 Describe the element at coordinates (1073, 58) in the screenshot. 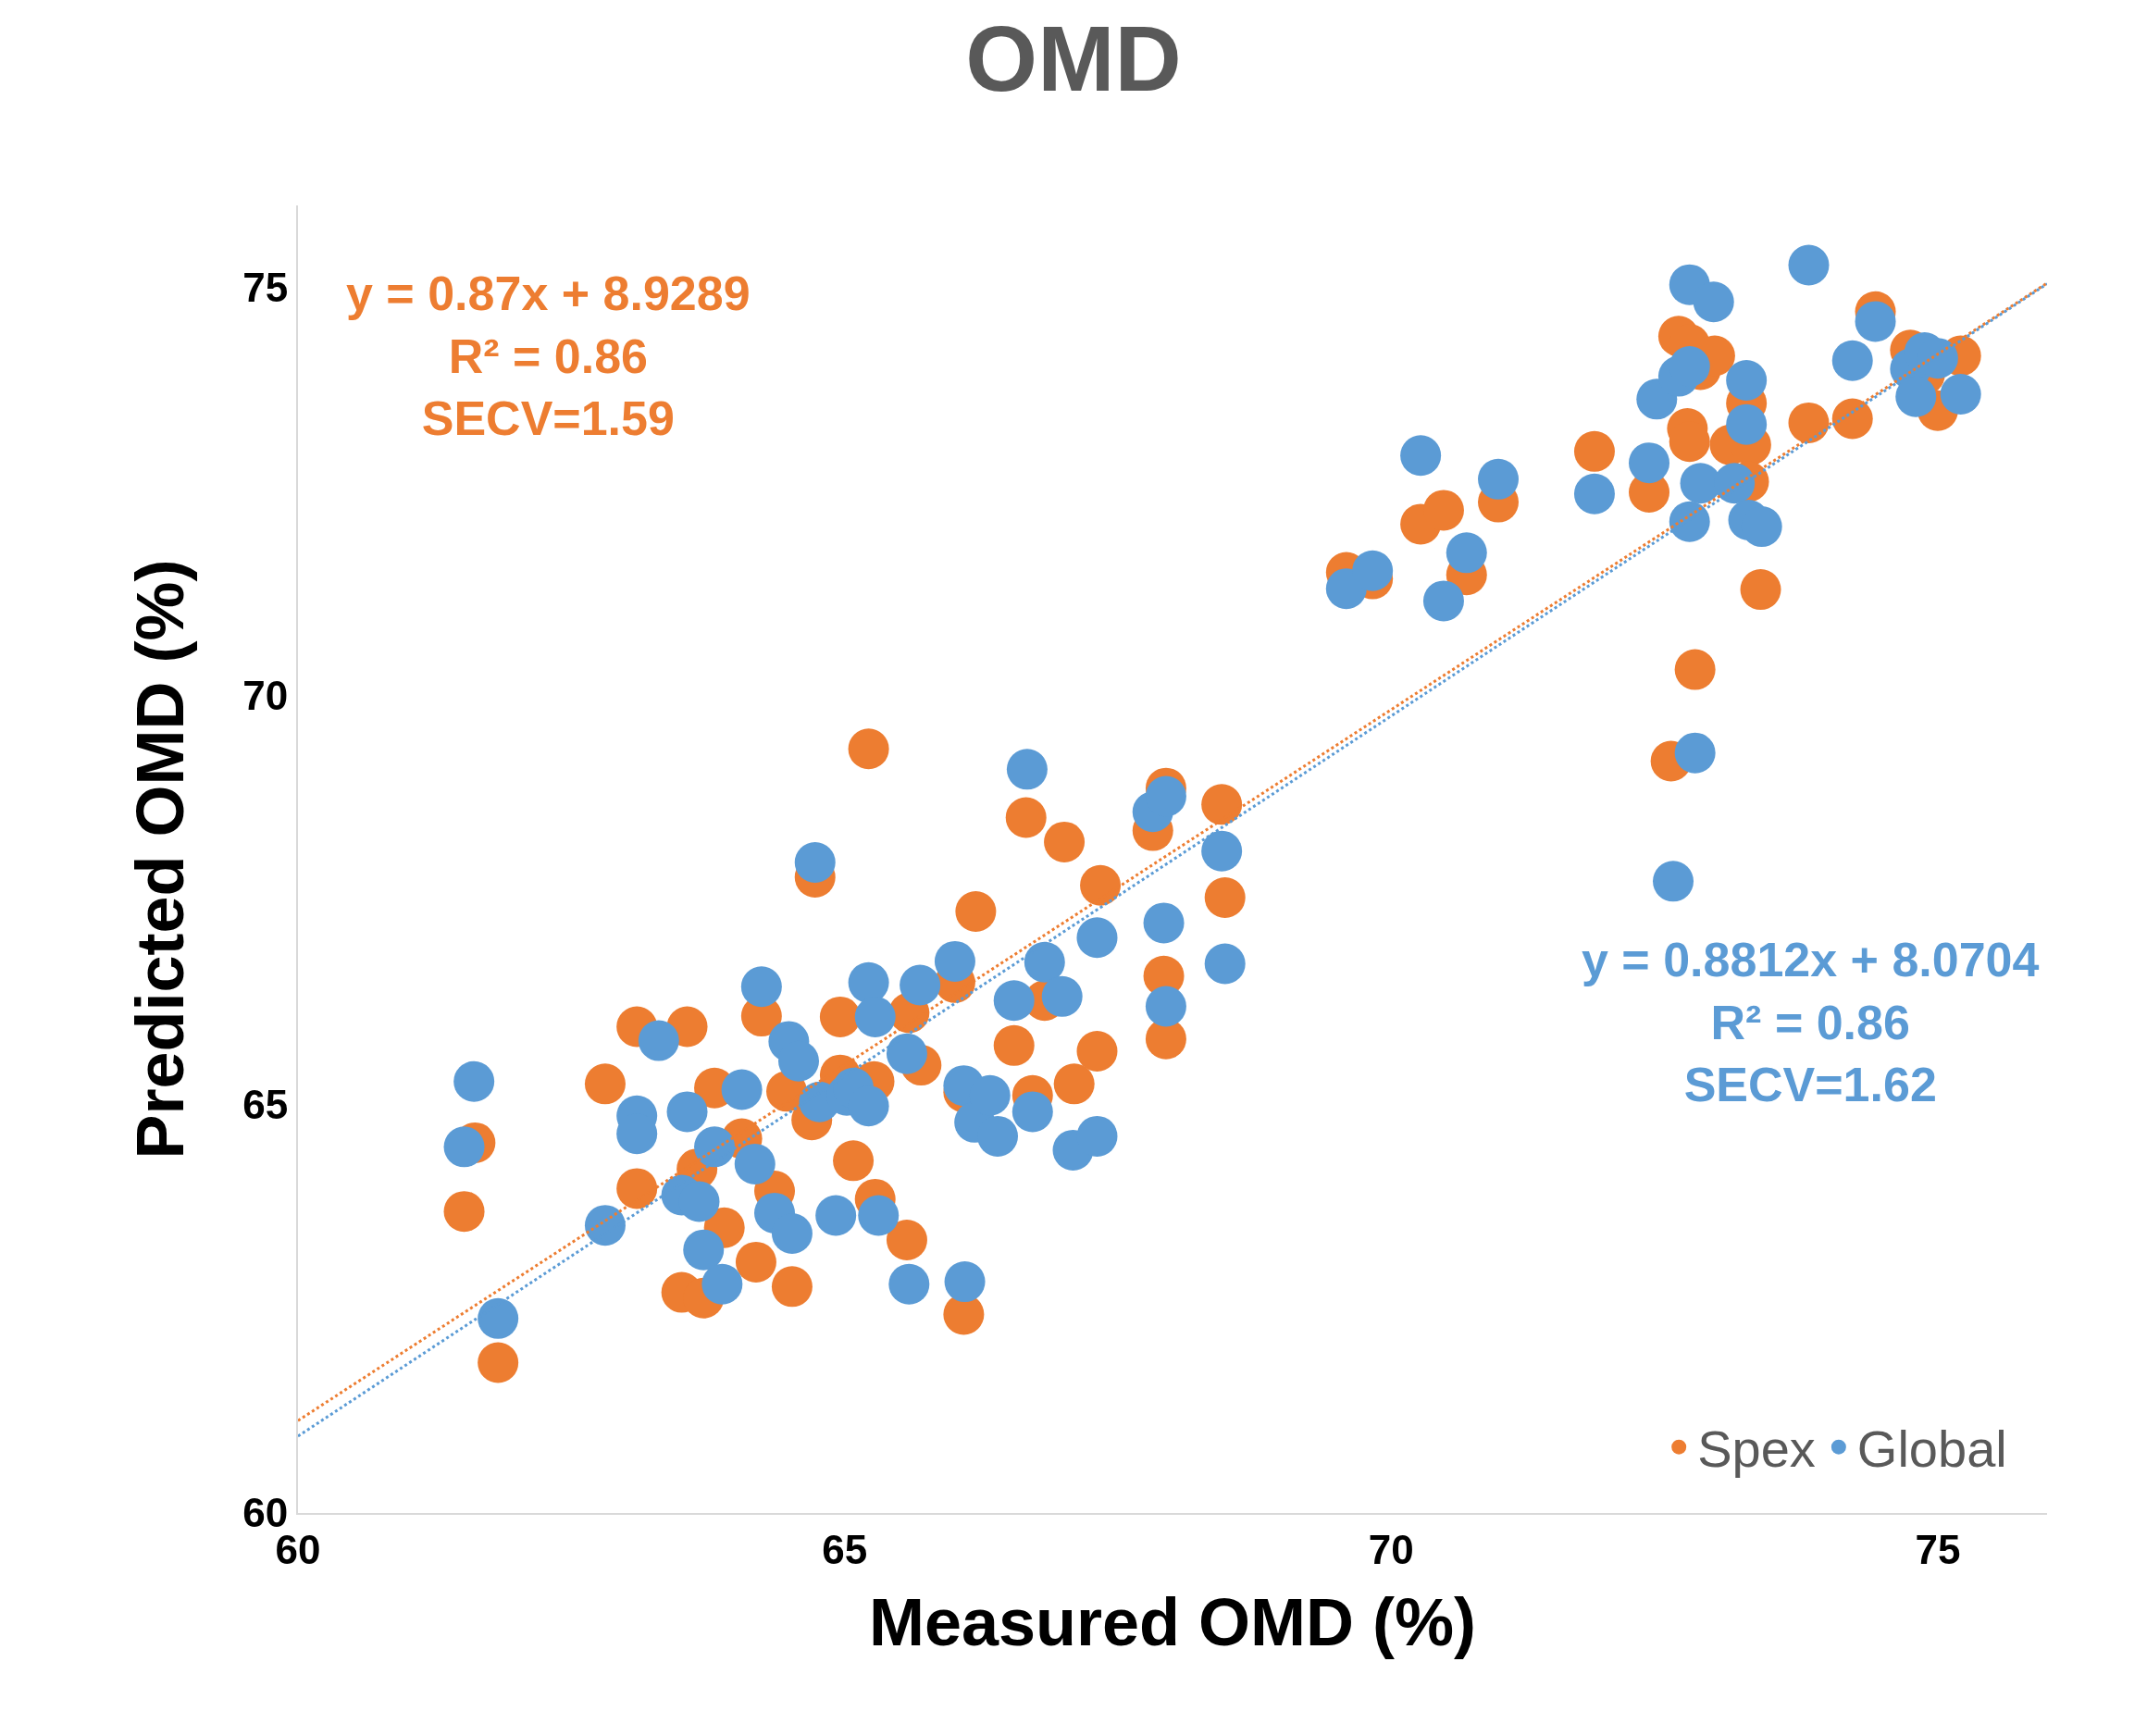

I see `chart-title: OMD` at that location.